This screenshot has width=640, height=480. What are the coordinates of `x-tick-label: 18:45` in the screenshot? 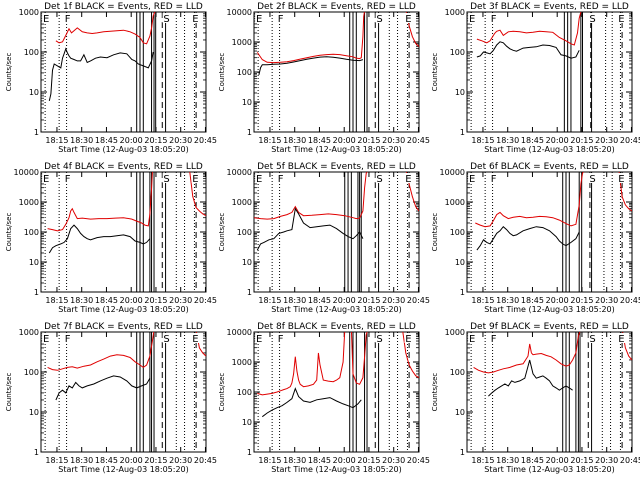 It's located at (106, 460).